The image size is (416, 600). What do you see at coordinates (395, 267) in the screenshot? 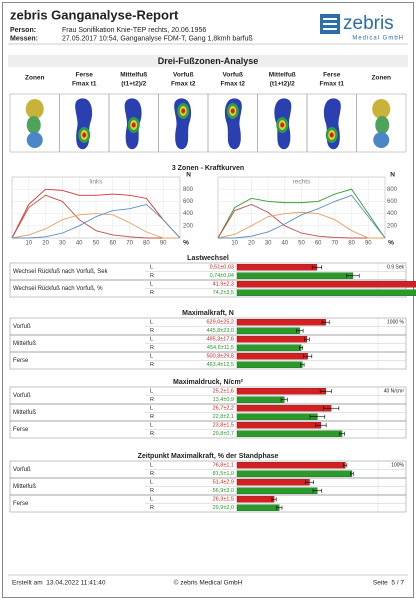
I see `scale-label: 0.9 Sek` at bounding box center [395, 267].